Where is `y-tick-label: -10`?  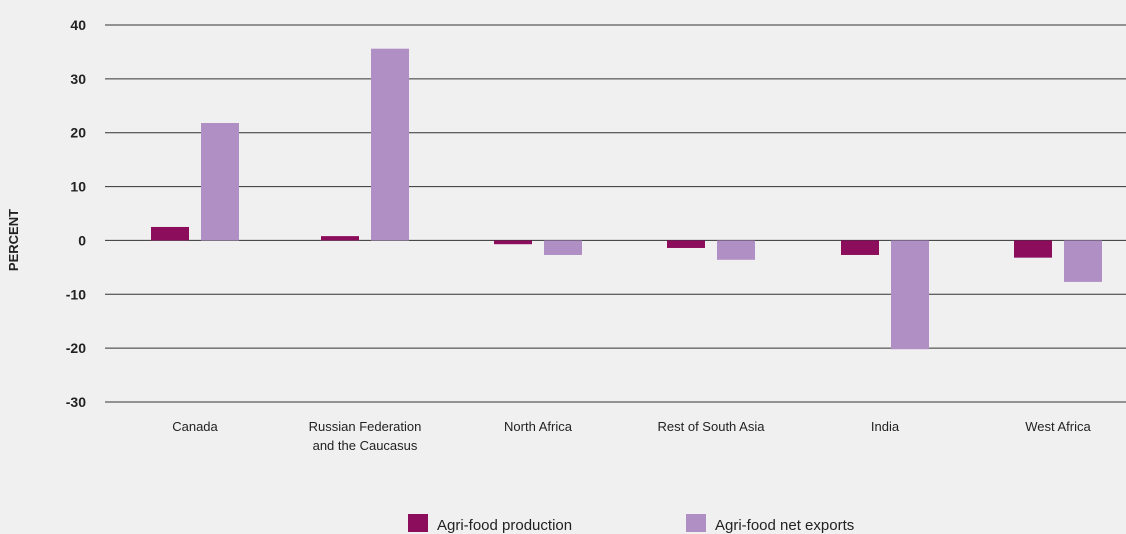
y-tick-label: -10 is located at coordinates (76, 294).